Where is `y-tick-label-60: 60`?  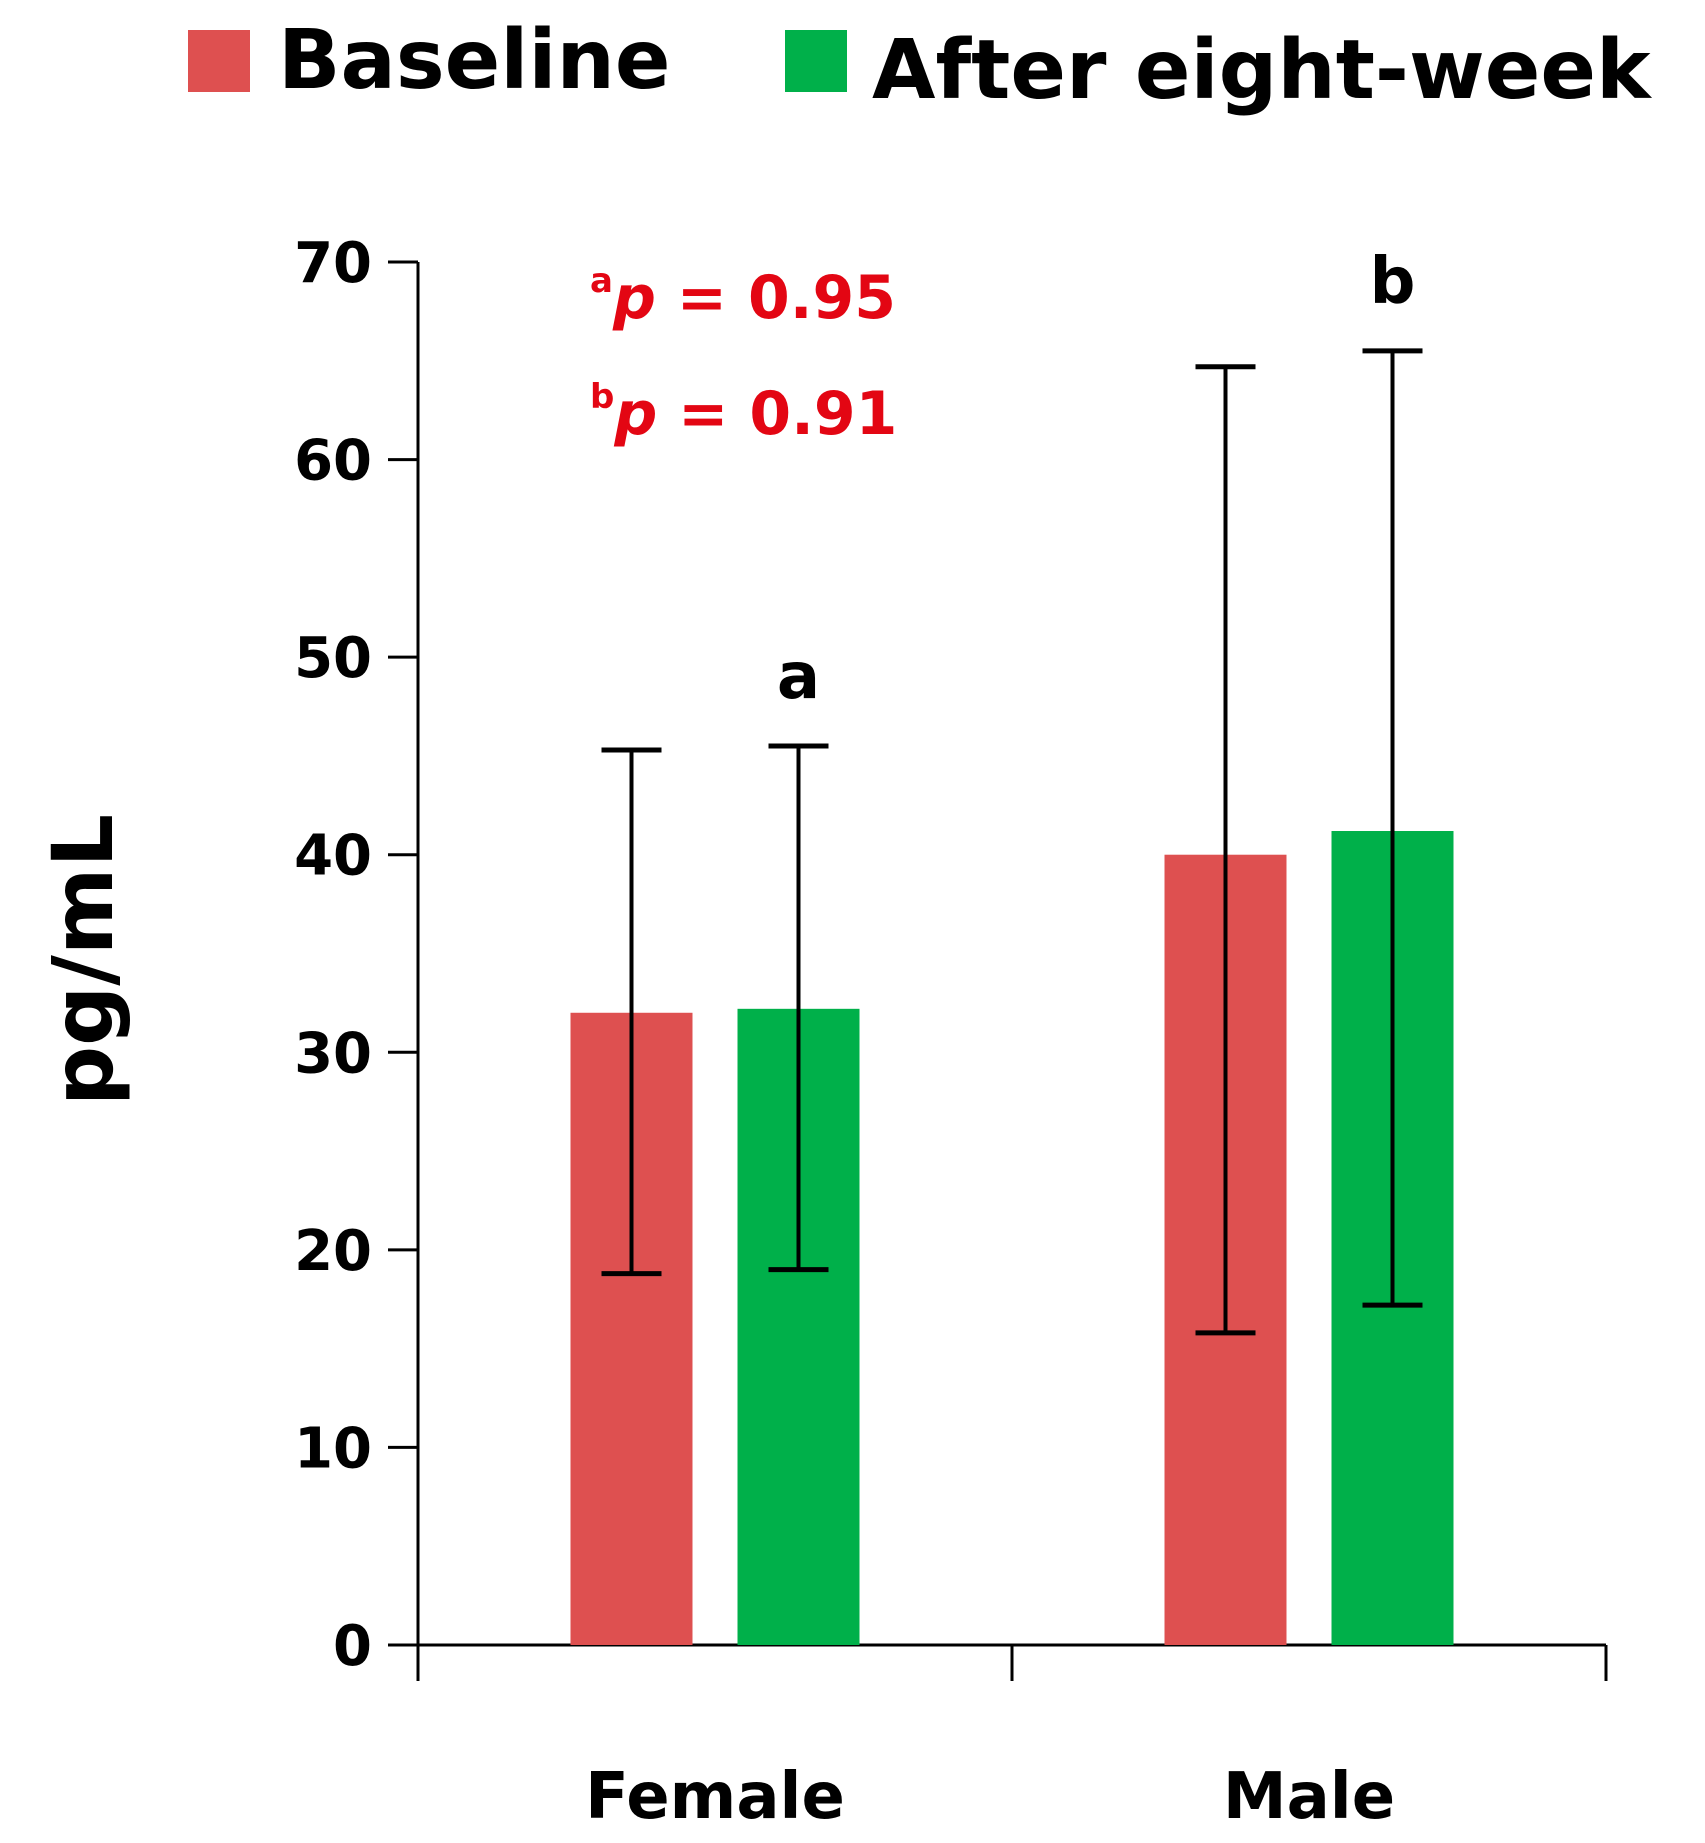 y-tick-label-60: 60 is located at coordinates (333, 461).